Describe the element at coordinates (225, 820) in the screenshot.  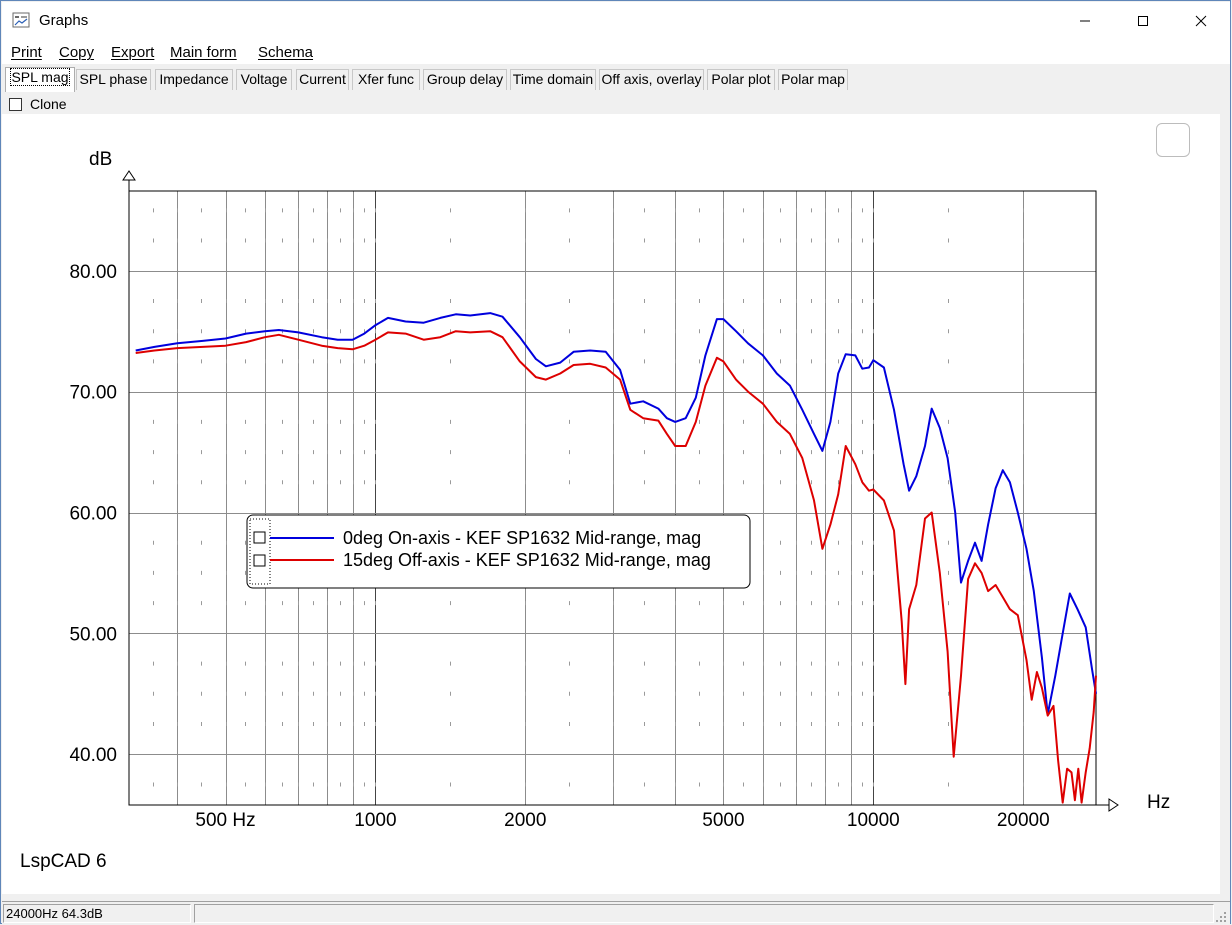
I see `x-tick-label: 500 Hz` at that location.